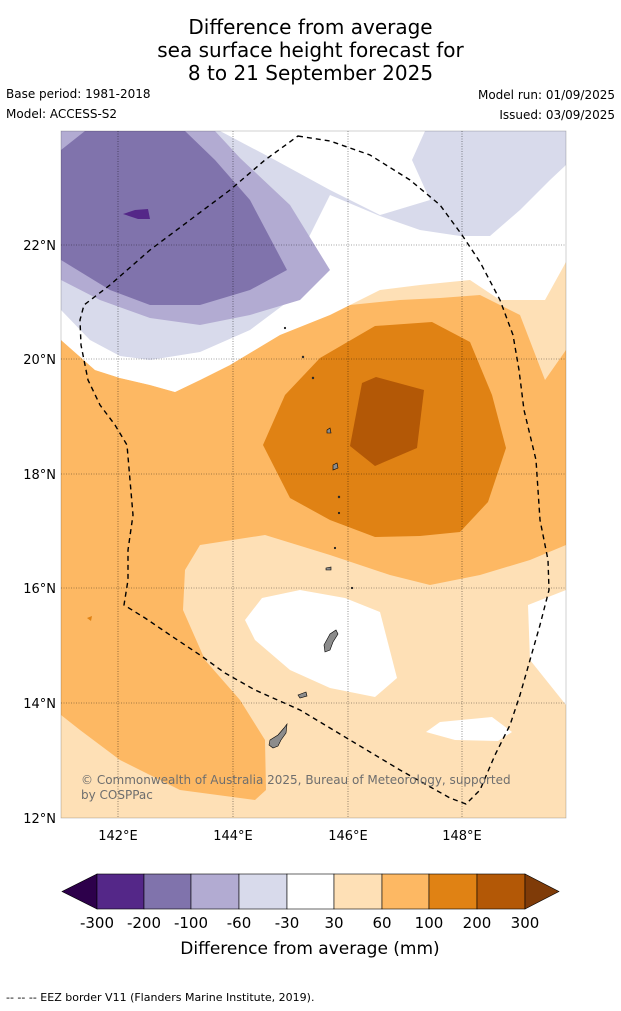 The image size is (621, 1011). I want to click on island-agrihan, so click(329, 430).